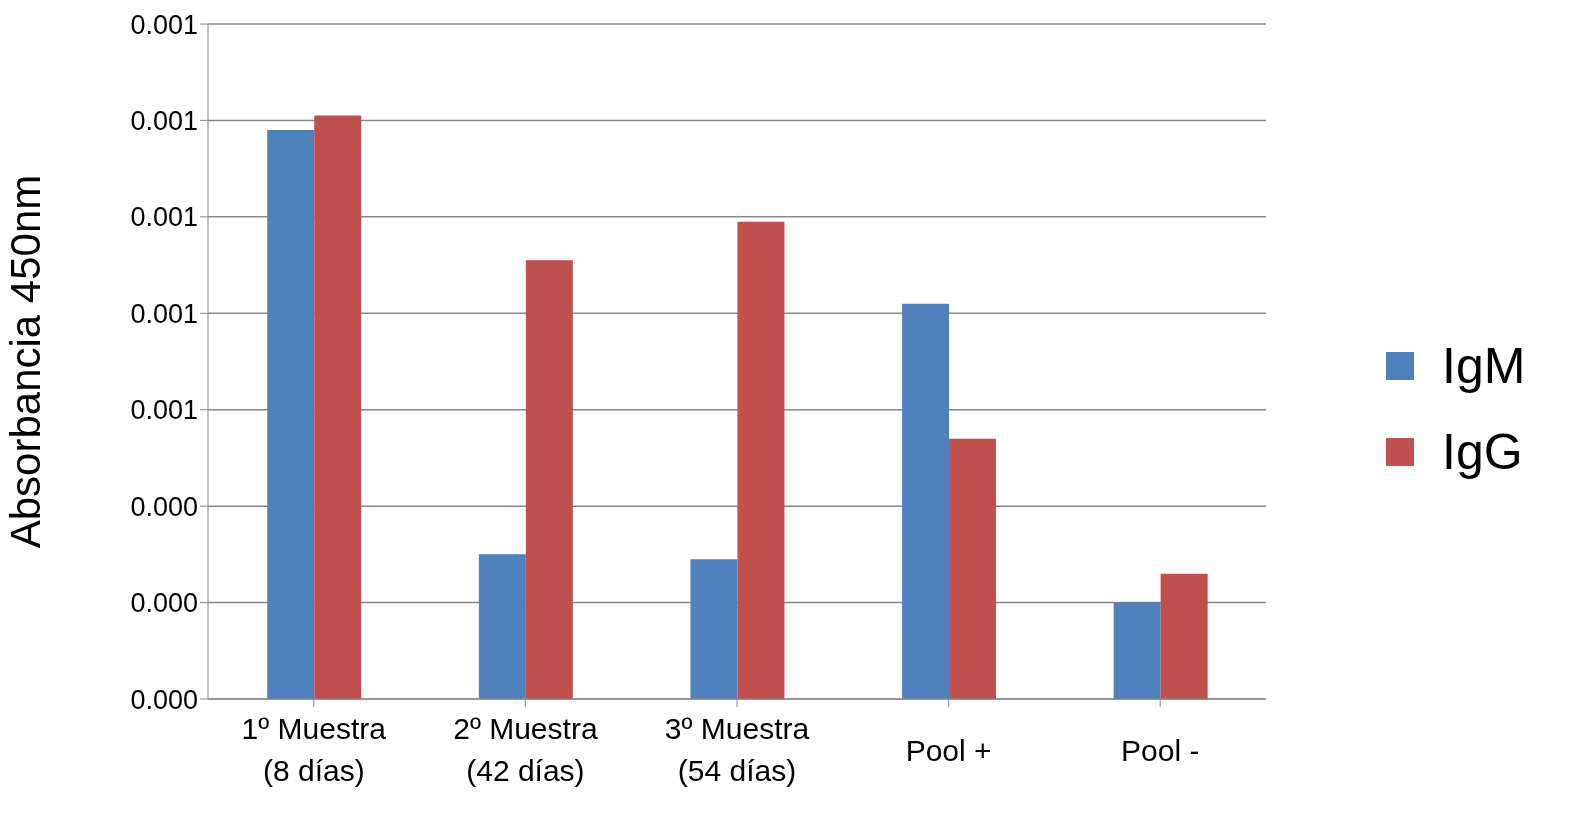 The width and height of the screenshot is (1576, 817). Describe the element at coordinates (1160, 750) in the screenshot. I see `x-tick-label: Pool -` at that location.